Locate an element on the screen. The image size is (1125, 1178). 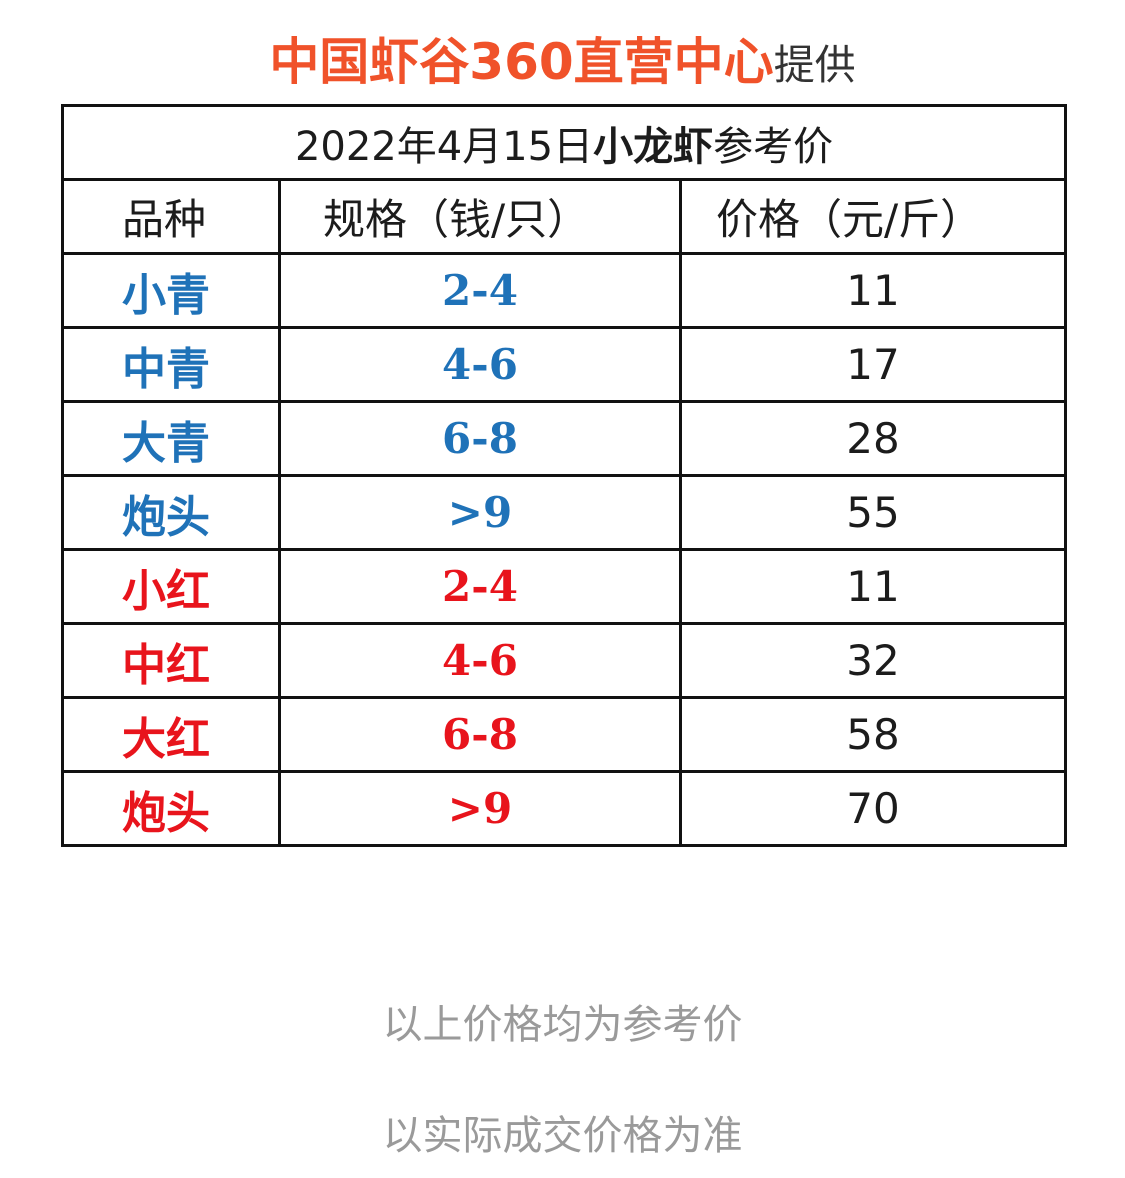
variety-cell: 大红 is located at coordinates (171, 734).